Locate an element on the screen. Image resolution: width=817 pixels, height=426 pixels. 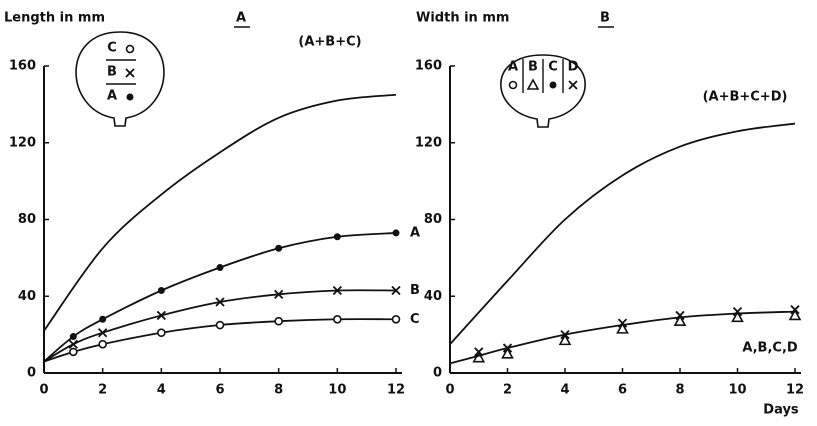
inset-leaf is located at coordinates (120, 79).